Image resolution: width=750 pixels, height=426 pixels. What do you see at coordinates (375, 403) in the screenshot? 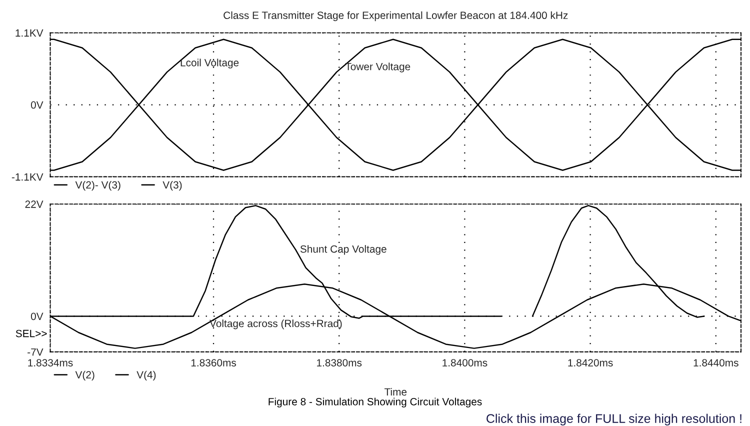
I see `caption: Figure 8 - Simulation Showing Circuit Voltages` at bounding box center [375, 403].